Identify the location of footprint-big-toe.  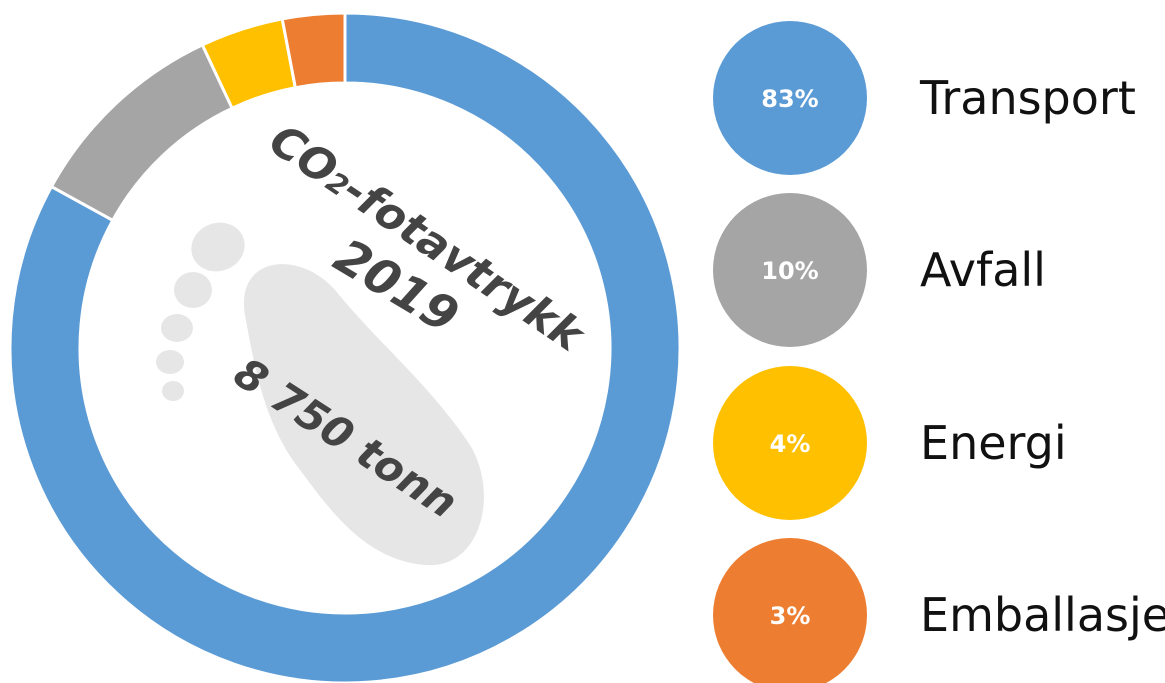
(218, 247).